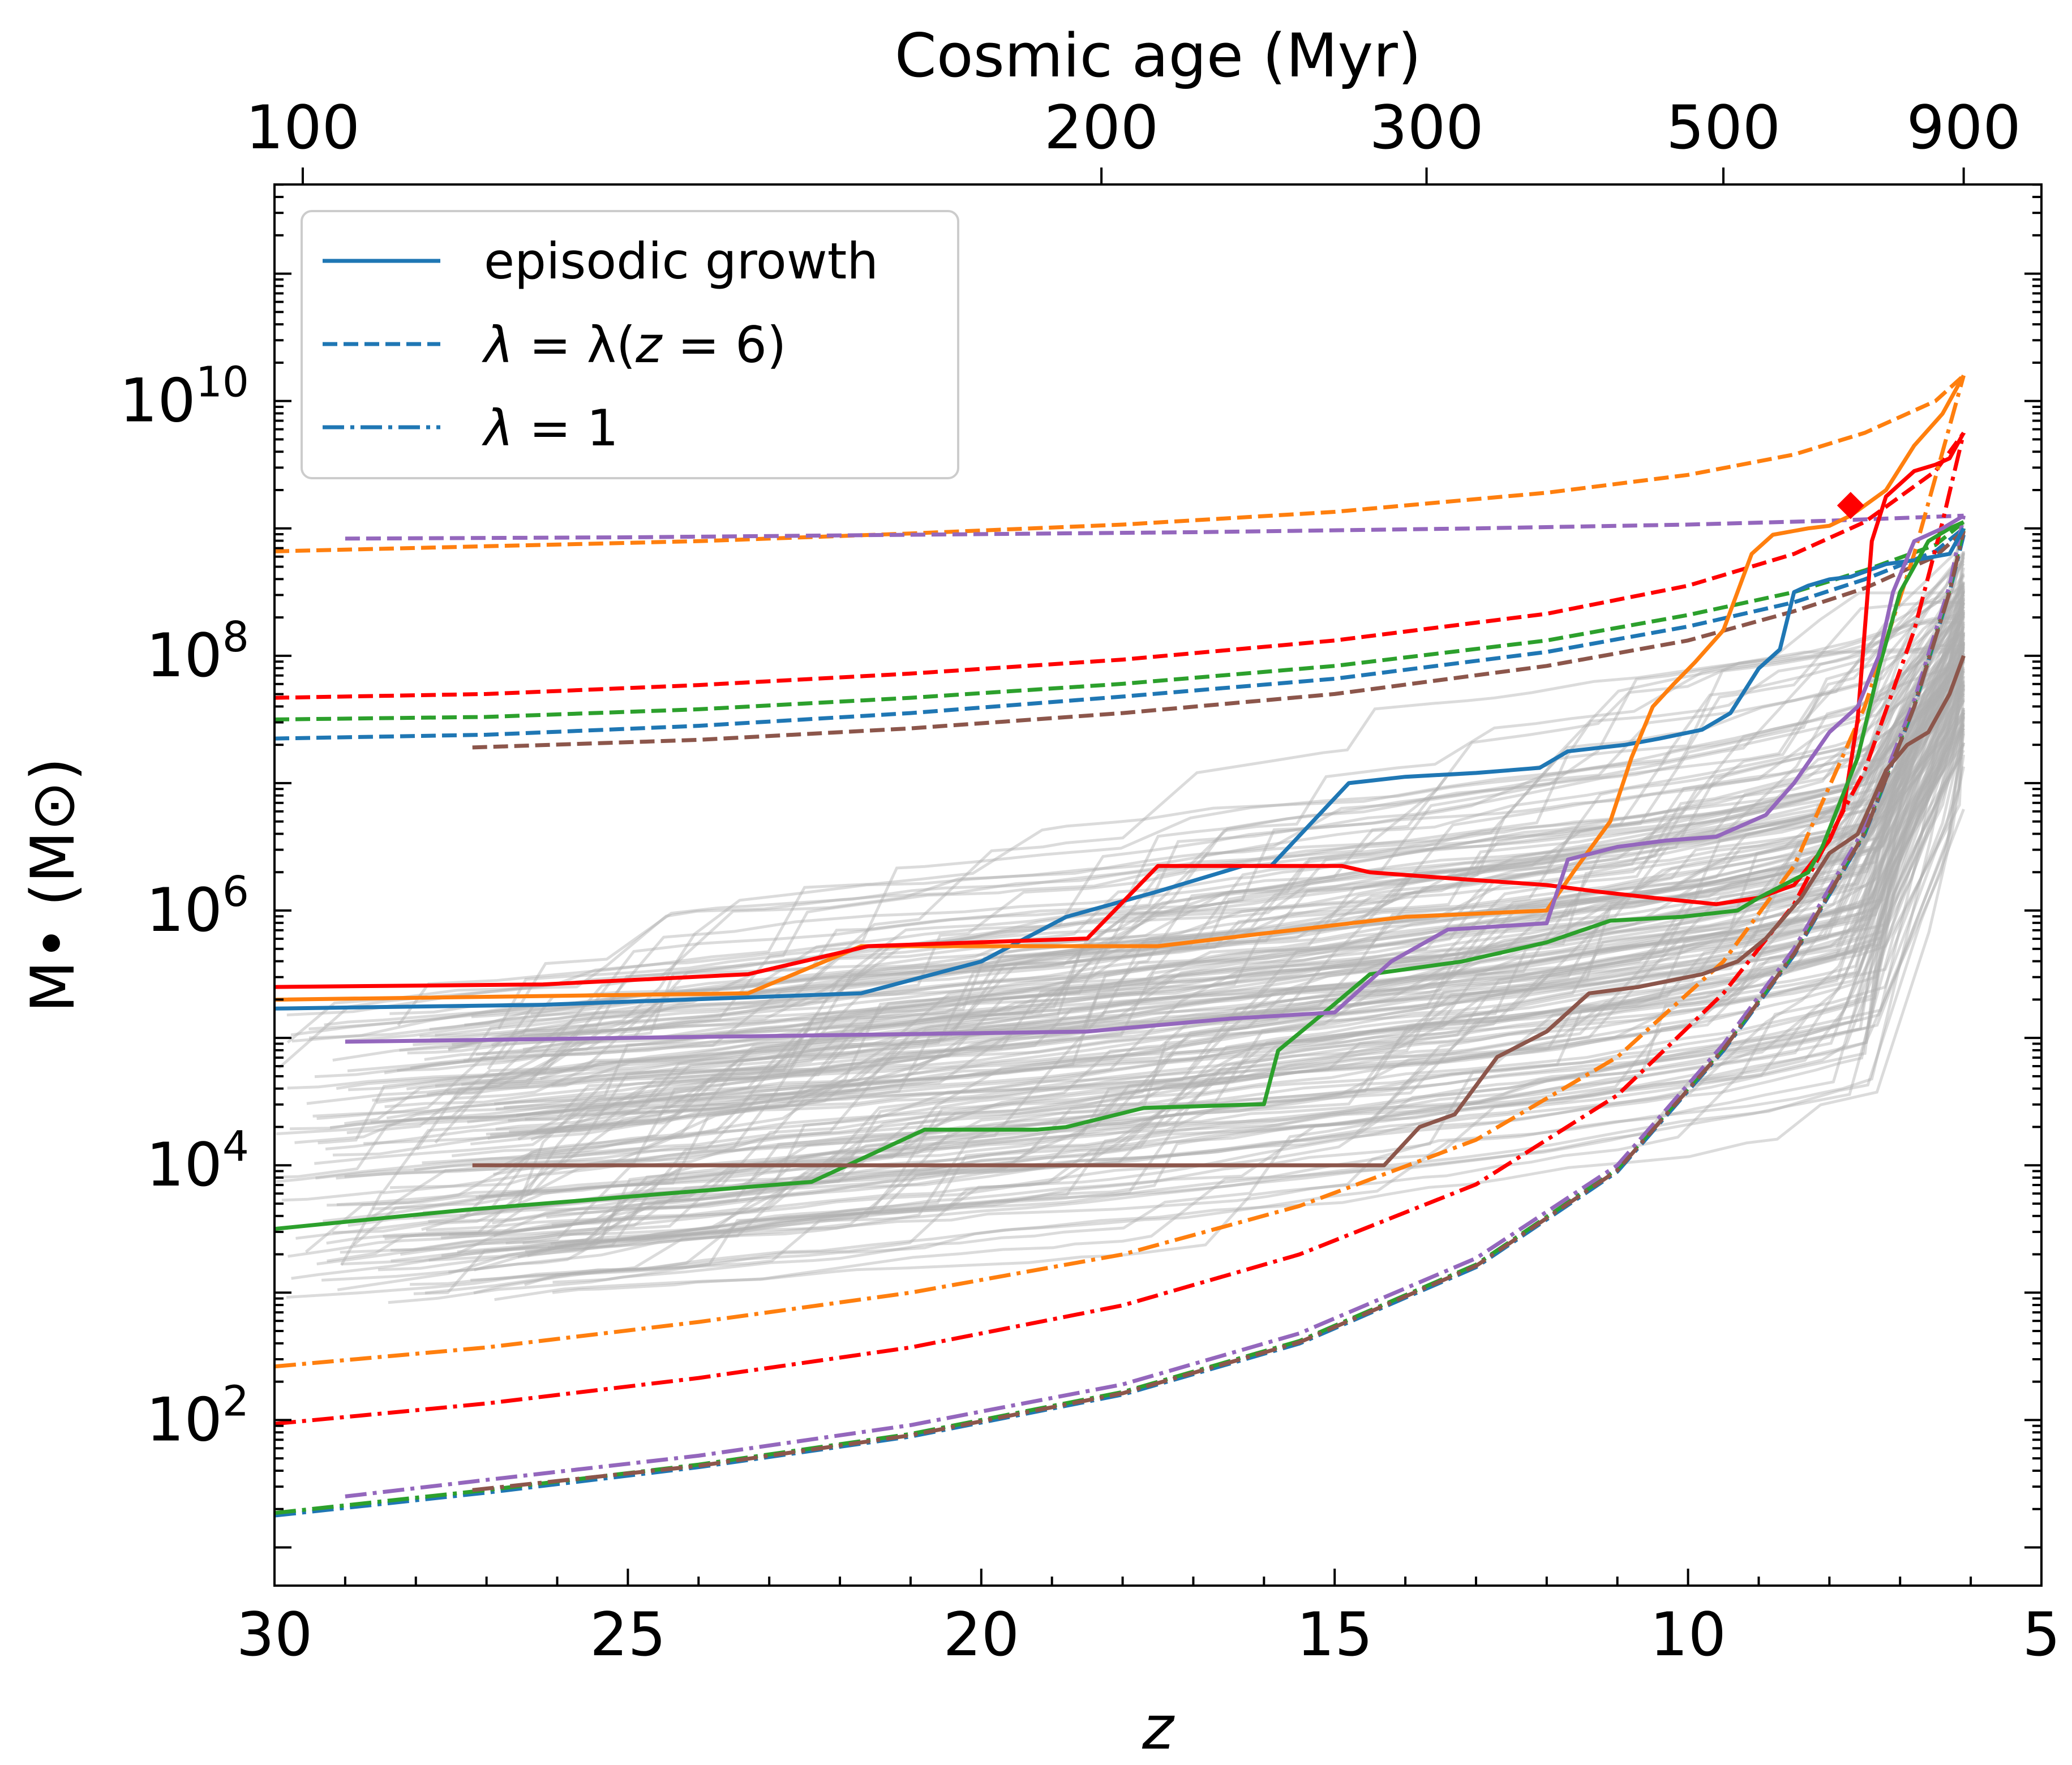 The width and height of the screenshot is (2072, 1765). I want to click on top-tick-label: 900, so click(1963, 127).